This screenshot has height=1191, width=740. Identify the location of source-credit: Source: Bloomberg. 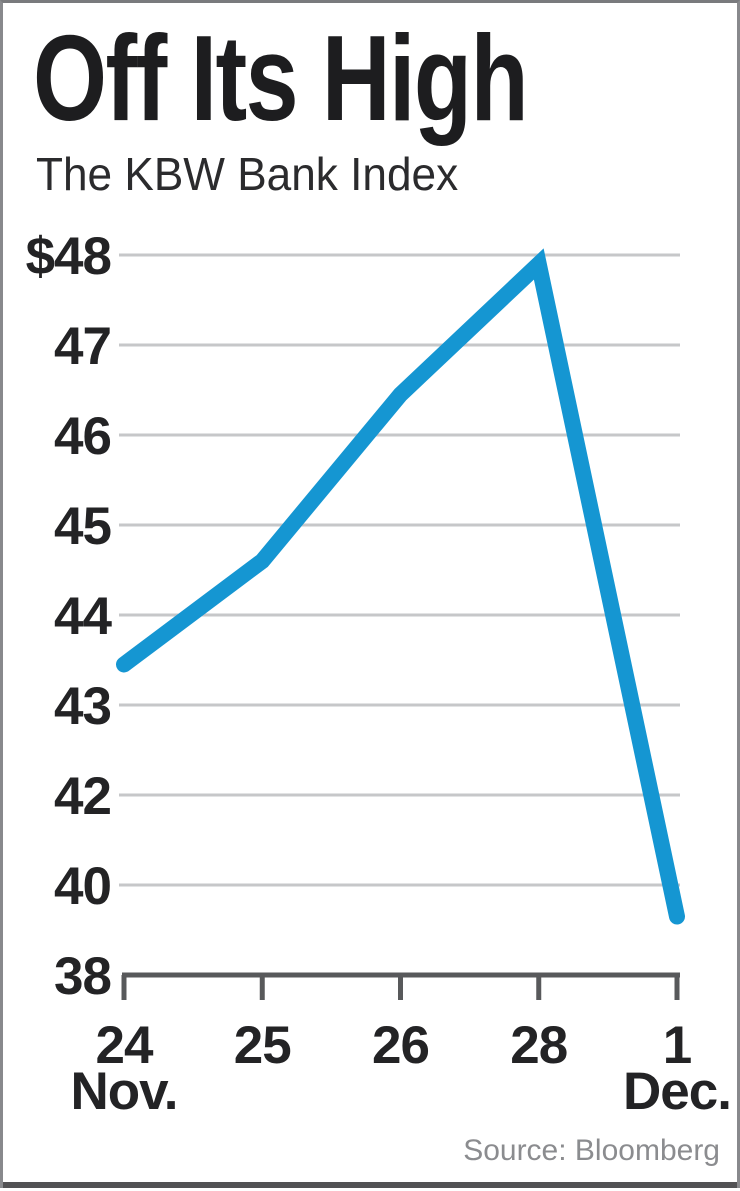
(591, 1150).